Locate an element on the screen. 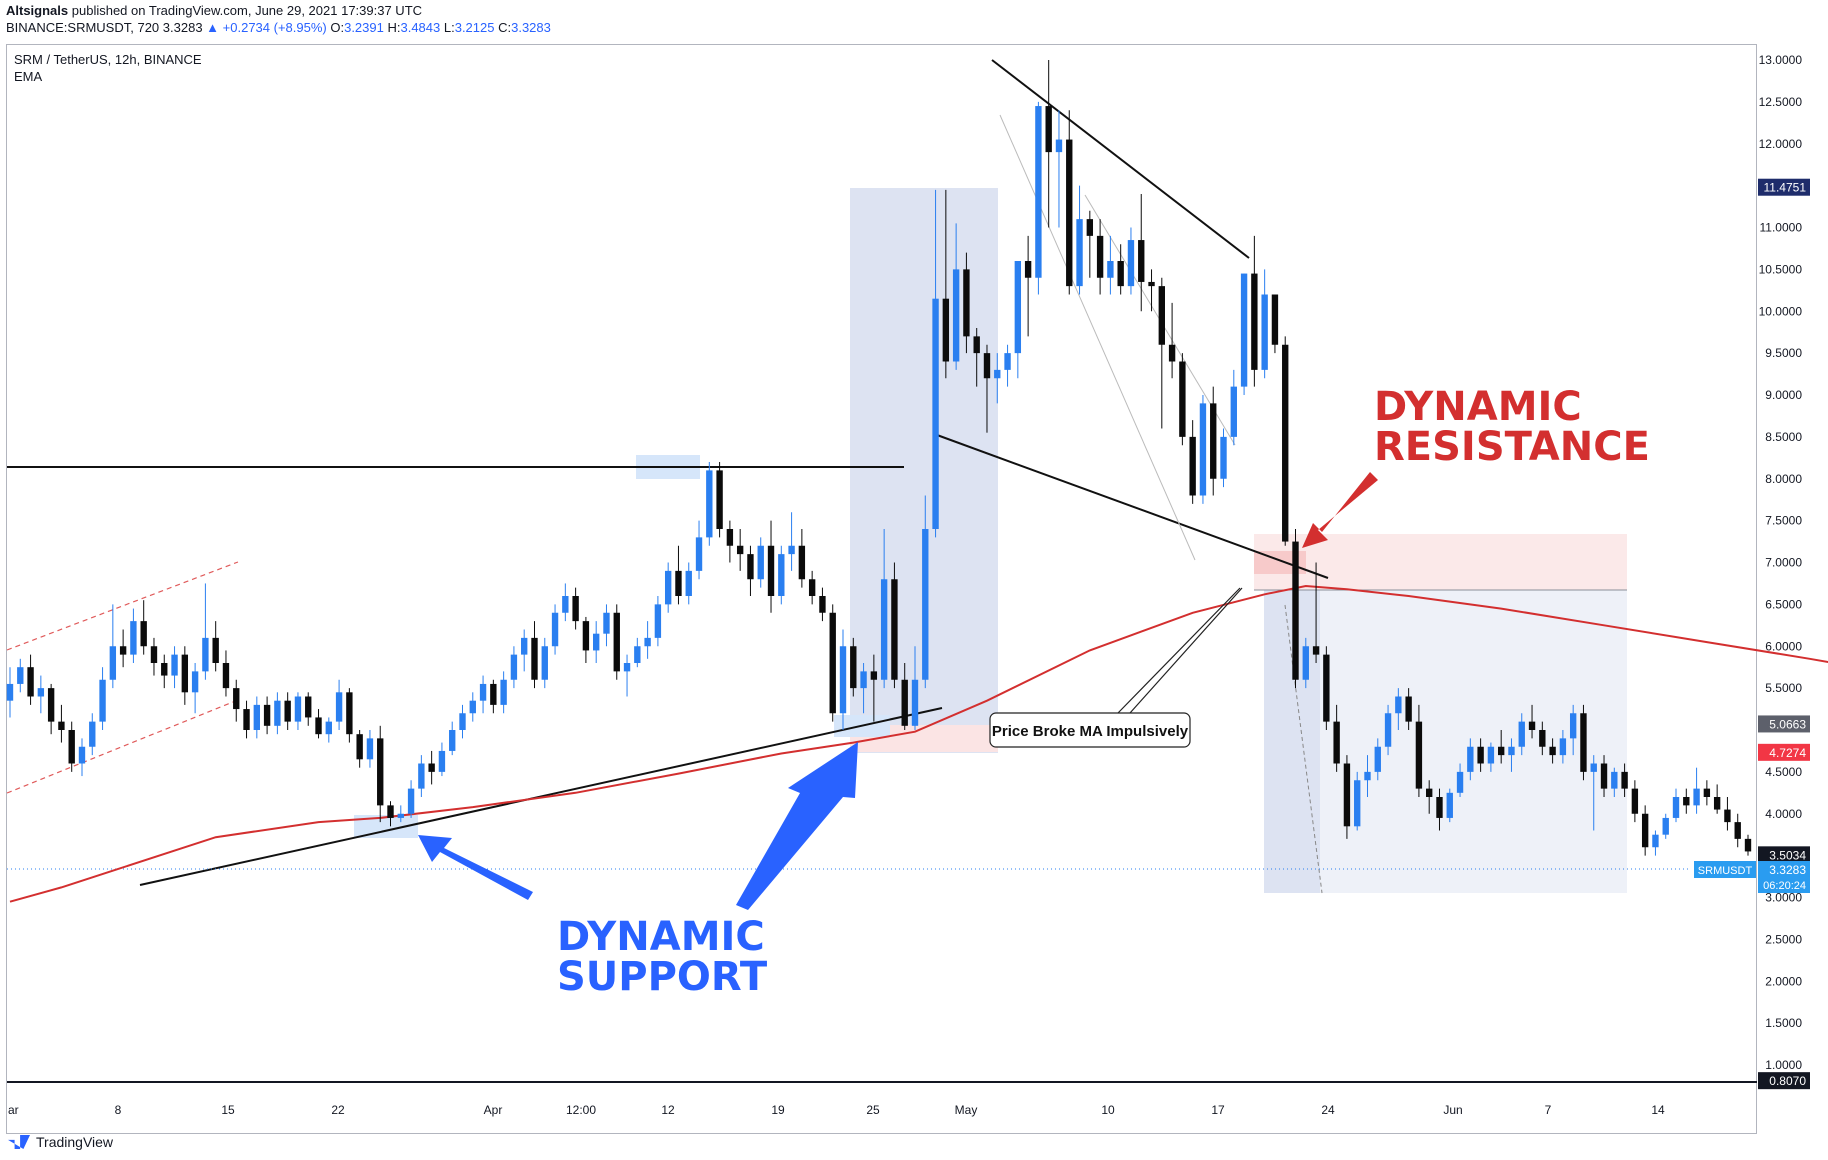 This screenshot has height=1160, width=1828. resistance-label: DYNAMIC RESISTANCE is located at coordinates (1512, 427).